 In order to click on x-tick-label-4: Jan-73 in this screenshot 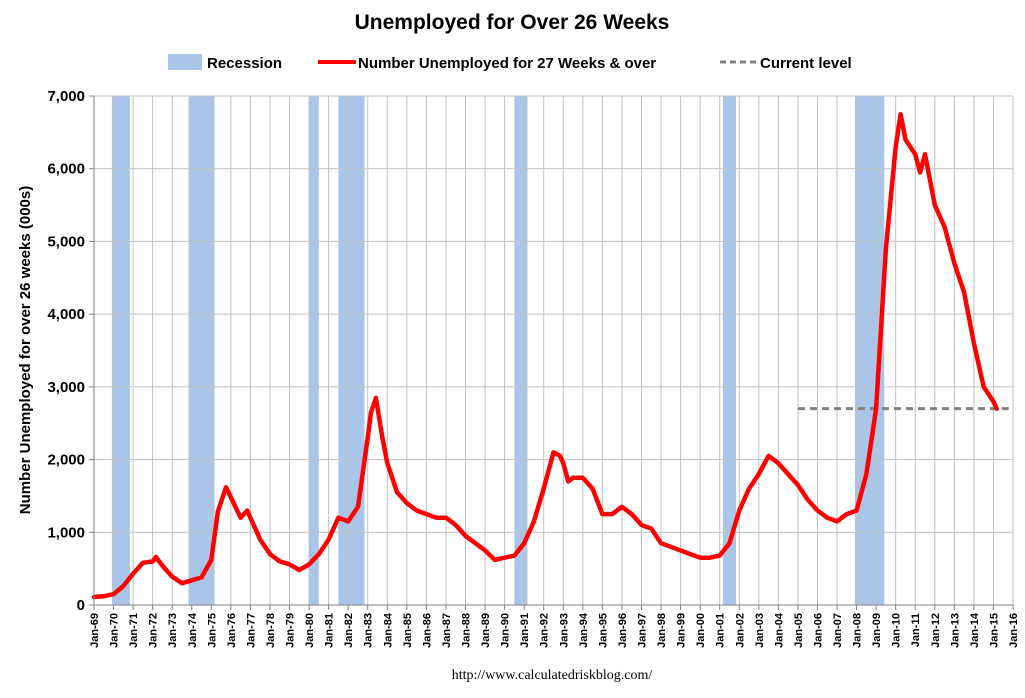, I will do `click(173, 630)`.